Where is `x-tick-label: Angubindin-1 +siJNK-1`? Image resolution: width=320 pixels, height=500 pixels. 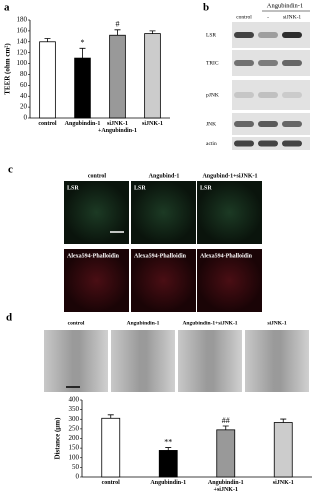 x-tick-label: Angubindin-1 +siJNK-1 is located at coordinates (225, 486).